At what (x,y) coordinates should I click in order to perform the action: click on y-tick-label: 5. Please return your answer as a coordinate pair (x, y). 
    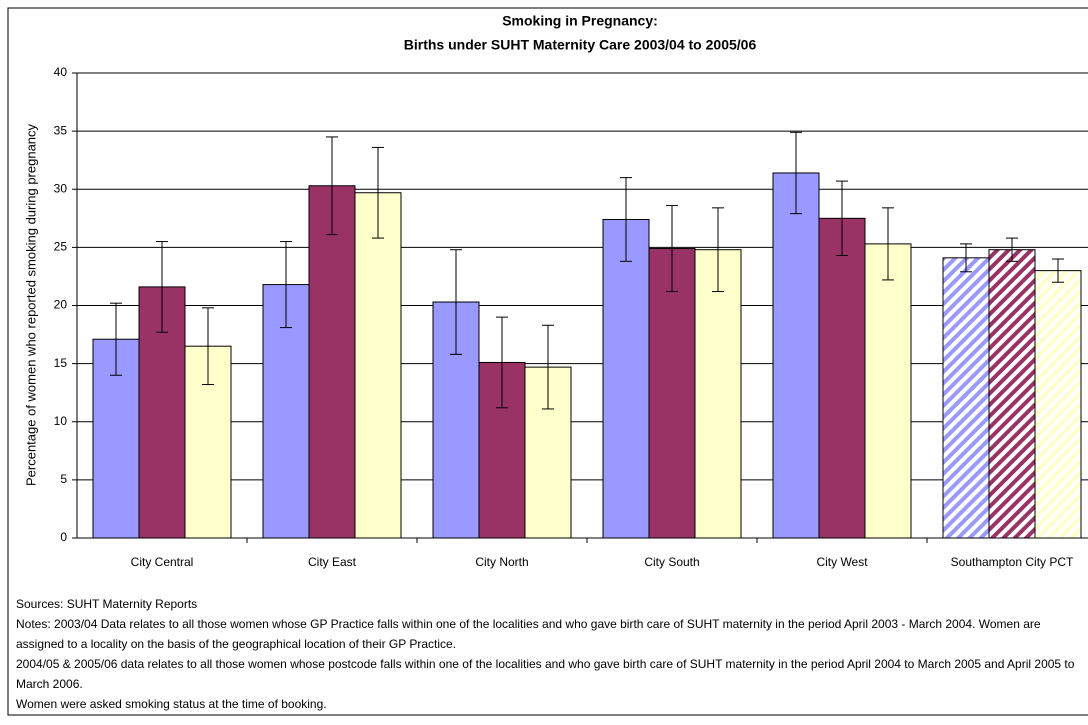
    Looking at the image, I should click on (63, 479).